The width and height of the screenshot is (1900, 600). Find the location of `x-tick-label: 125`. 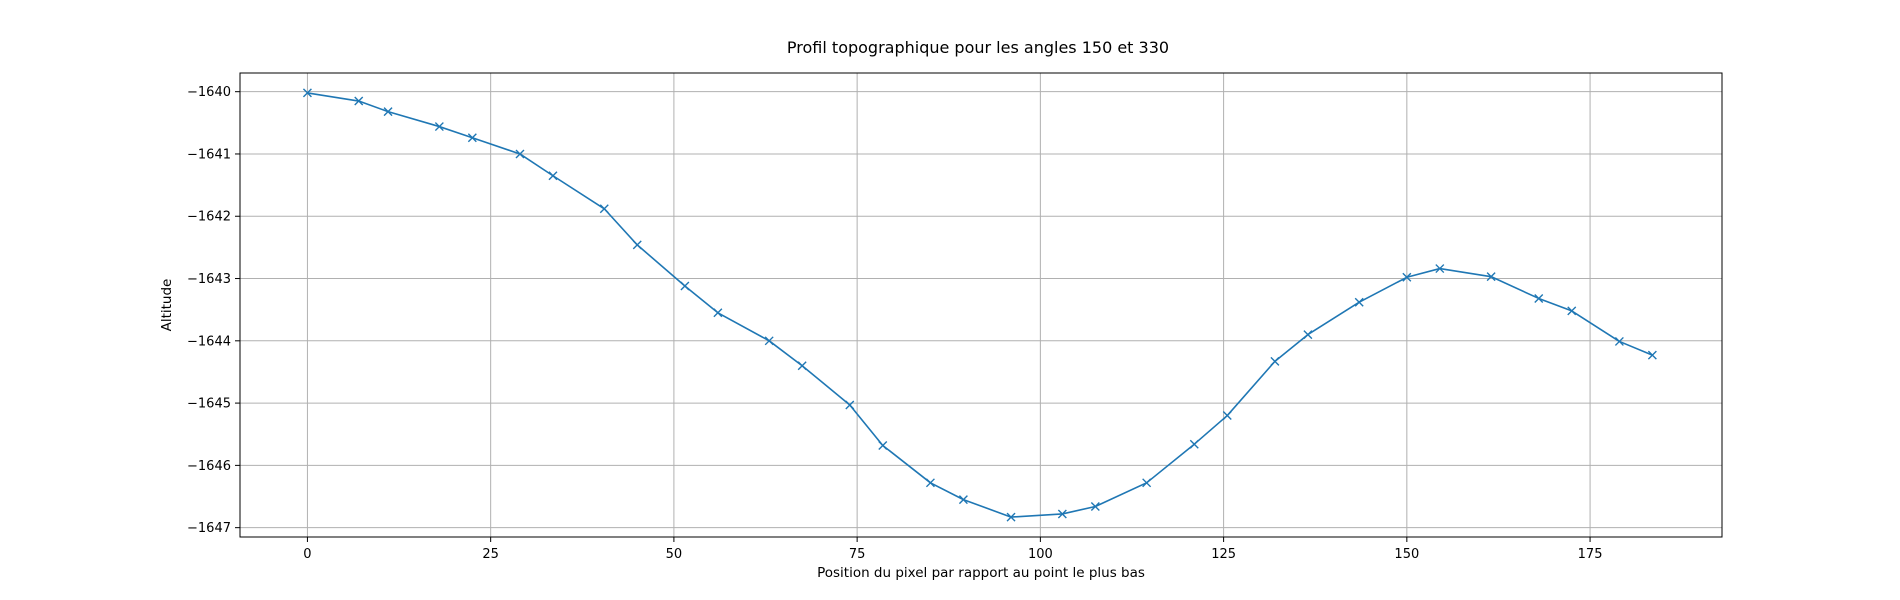

x-tick-label: 125 is located at coordinates (1223, 554).